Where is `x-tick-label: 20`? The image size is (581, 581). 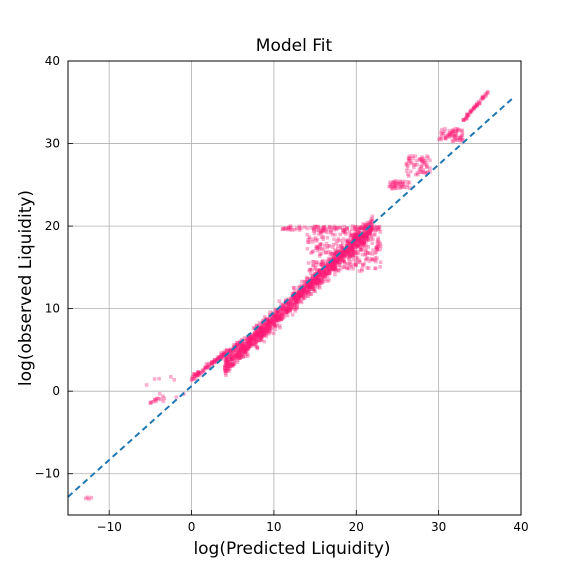 x-tick-label: 20 is located at coordinates (356, 527).